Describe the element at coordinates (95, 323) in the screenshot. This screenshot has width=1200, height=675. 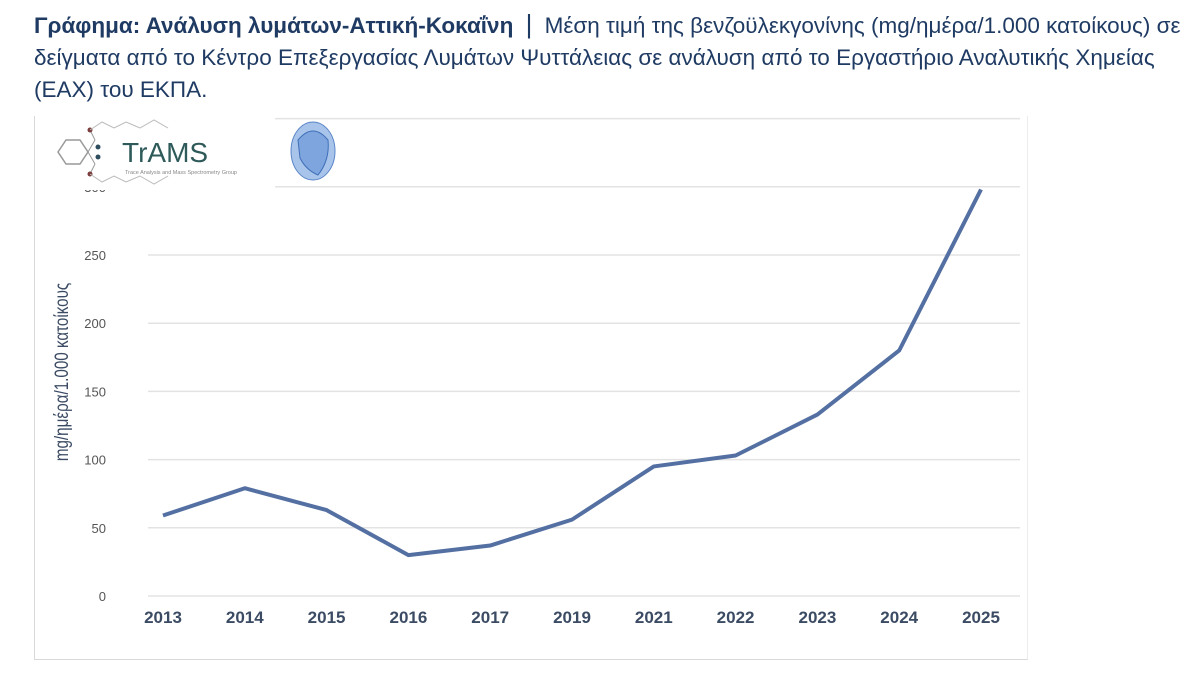
I see `y-tick-label: 200` at that location.